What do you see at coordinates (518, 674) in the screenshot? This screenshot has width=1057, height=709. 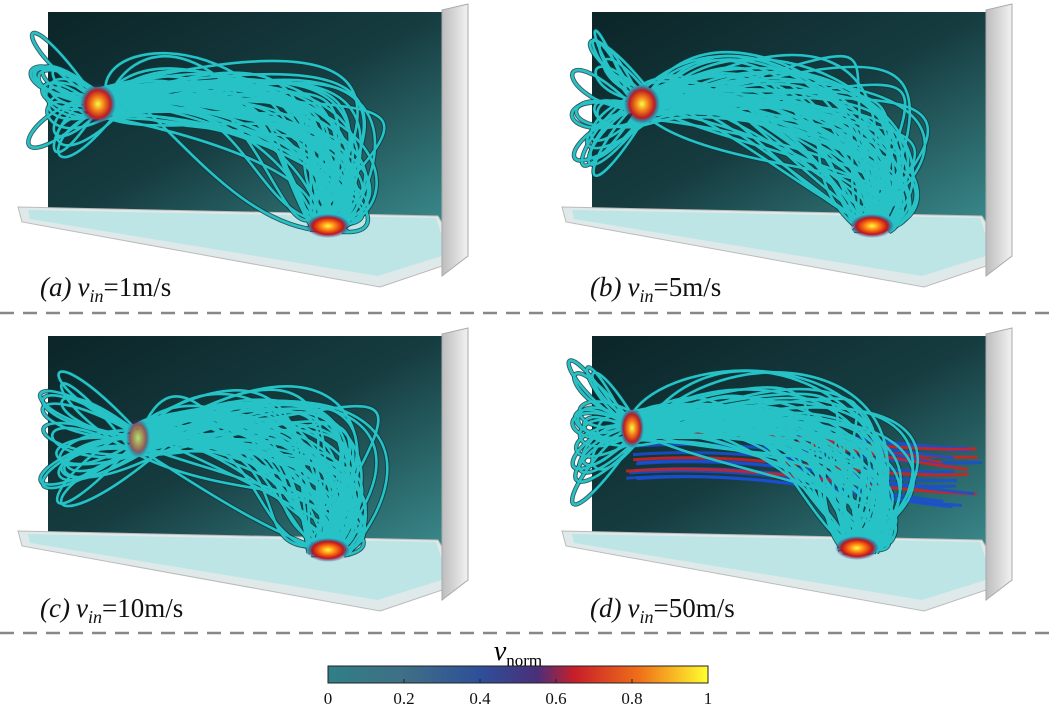 I see `colorbar-scale` at bounding box center [518, 674].